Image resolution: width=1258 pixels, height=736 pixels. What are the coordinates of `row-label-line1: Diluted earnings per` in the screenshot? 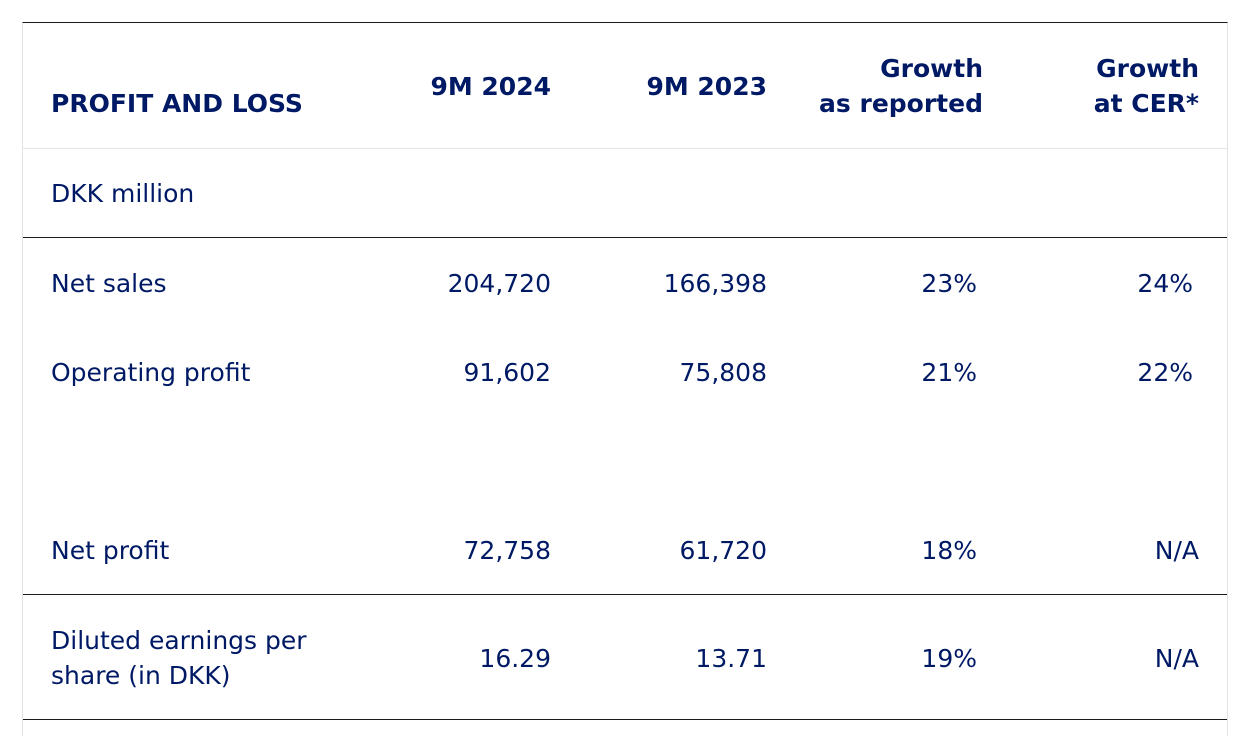 It's located at (179, 640).